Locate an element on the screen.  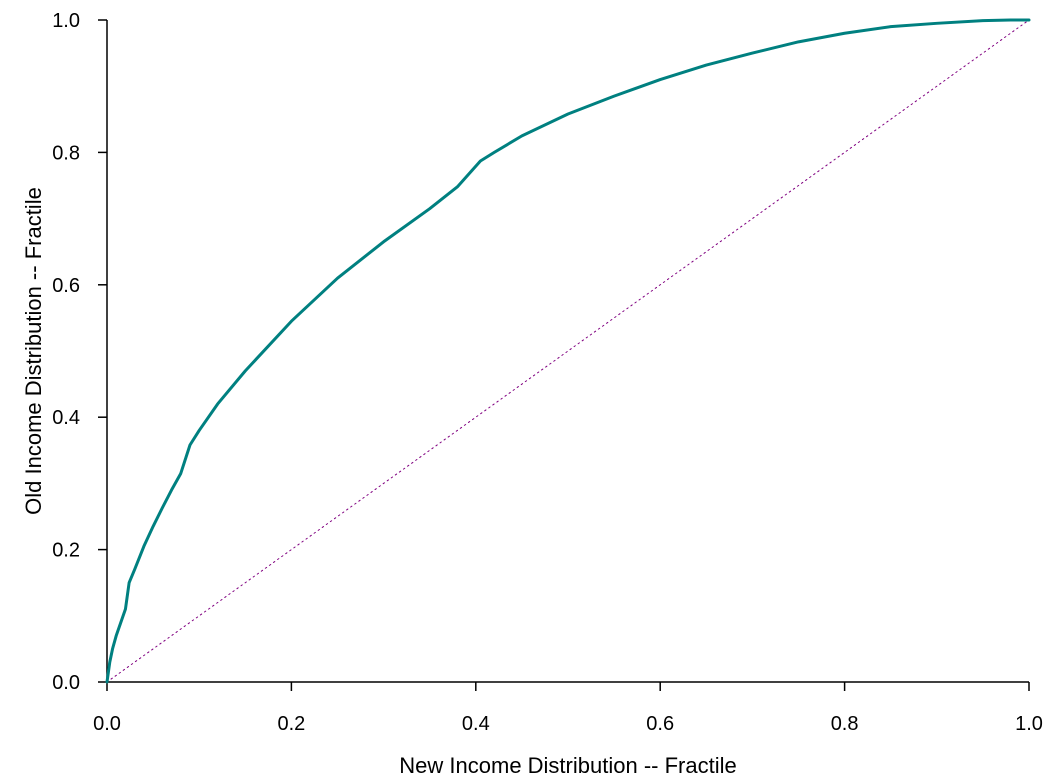
x-tick-label: 0.2 is located at coordinates (291, 724).